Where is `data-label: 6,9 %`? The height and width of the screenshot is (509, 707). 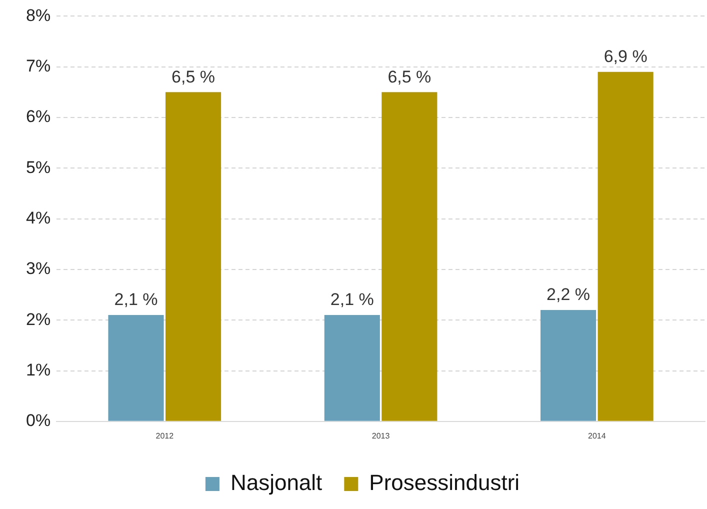 data-label: 6,9 % is located at coordinates (626, 56).